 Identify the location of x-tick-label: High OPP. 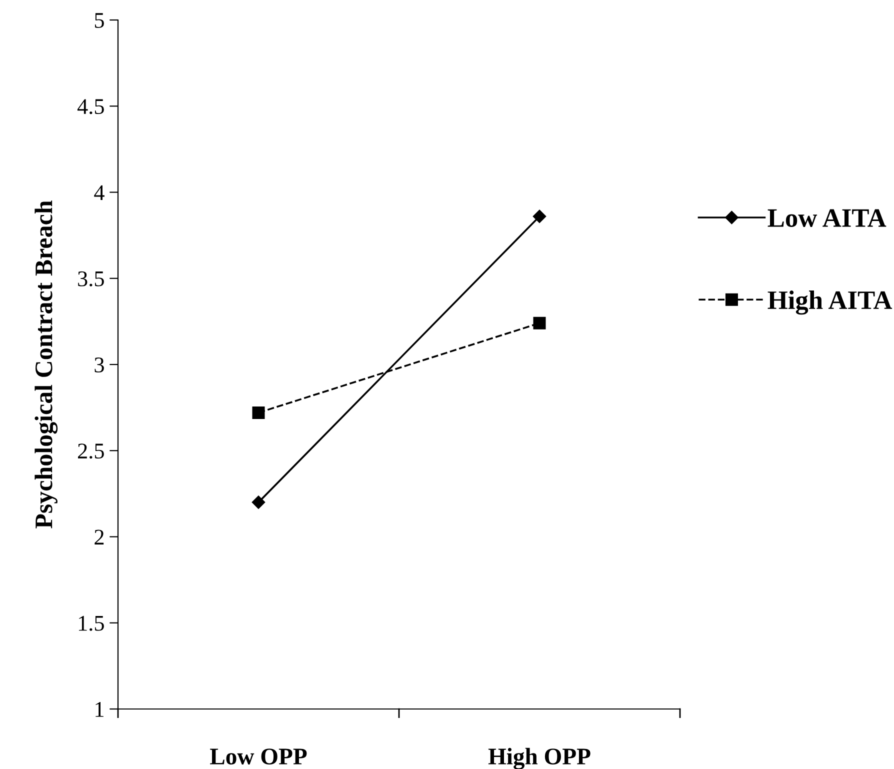
(539, 758).